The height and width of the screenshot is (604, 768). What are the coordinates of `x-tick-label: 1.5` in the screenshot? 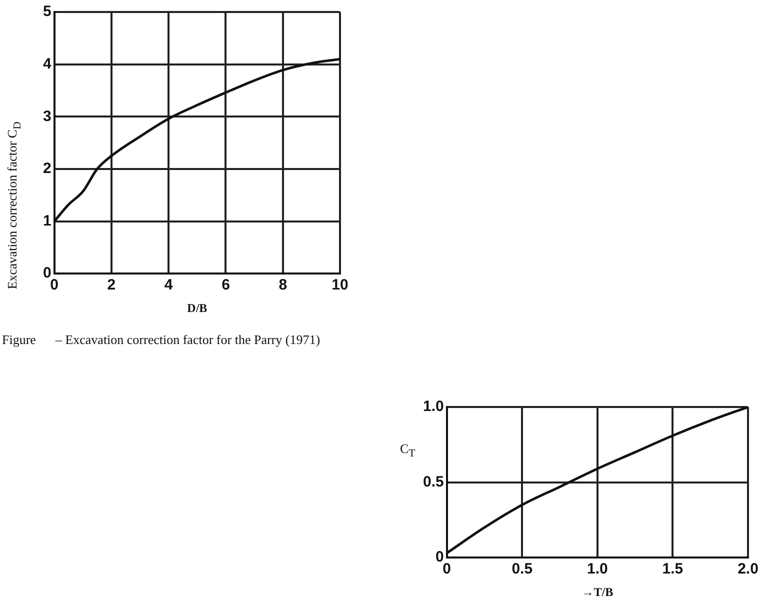 It's located at (673, 569).